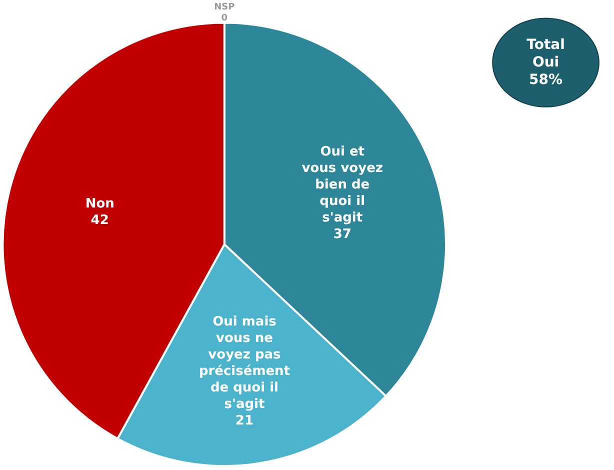 This screenshot has height=470, width=614. Describe the element at coordinates (342, 185) in the screenshot. I see `slice-label: Oui et vous voyez bien de quoi il s'agit` at that location.